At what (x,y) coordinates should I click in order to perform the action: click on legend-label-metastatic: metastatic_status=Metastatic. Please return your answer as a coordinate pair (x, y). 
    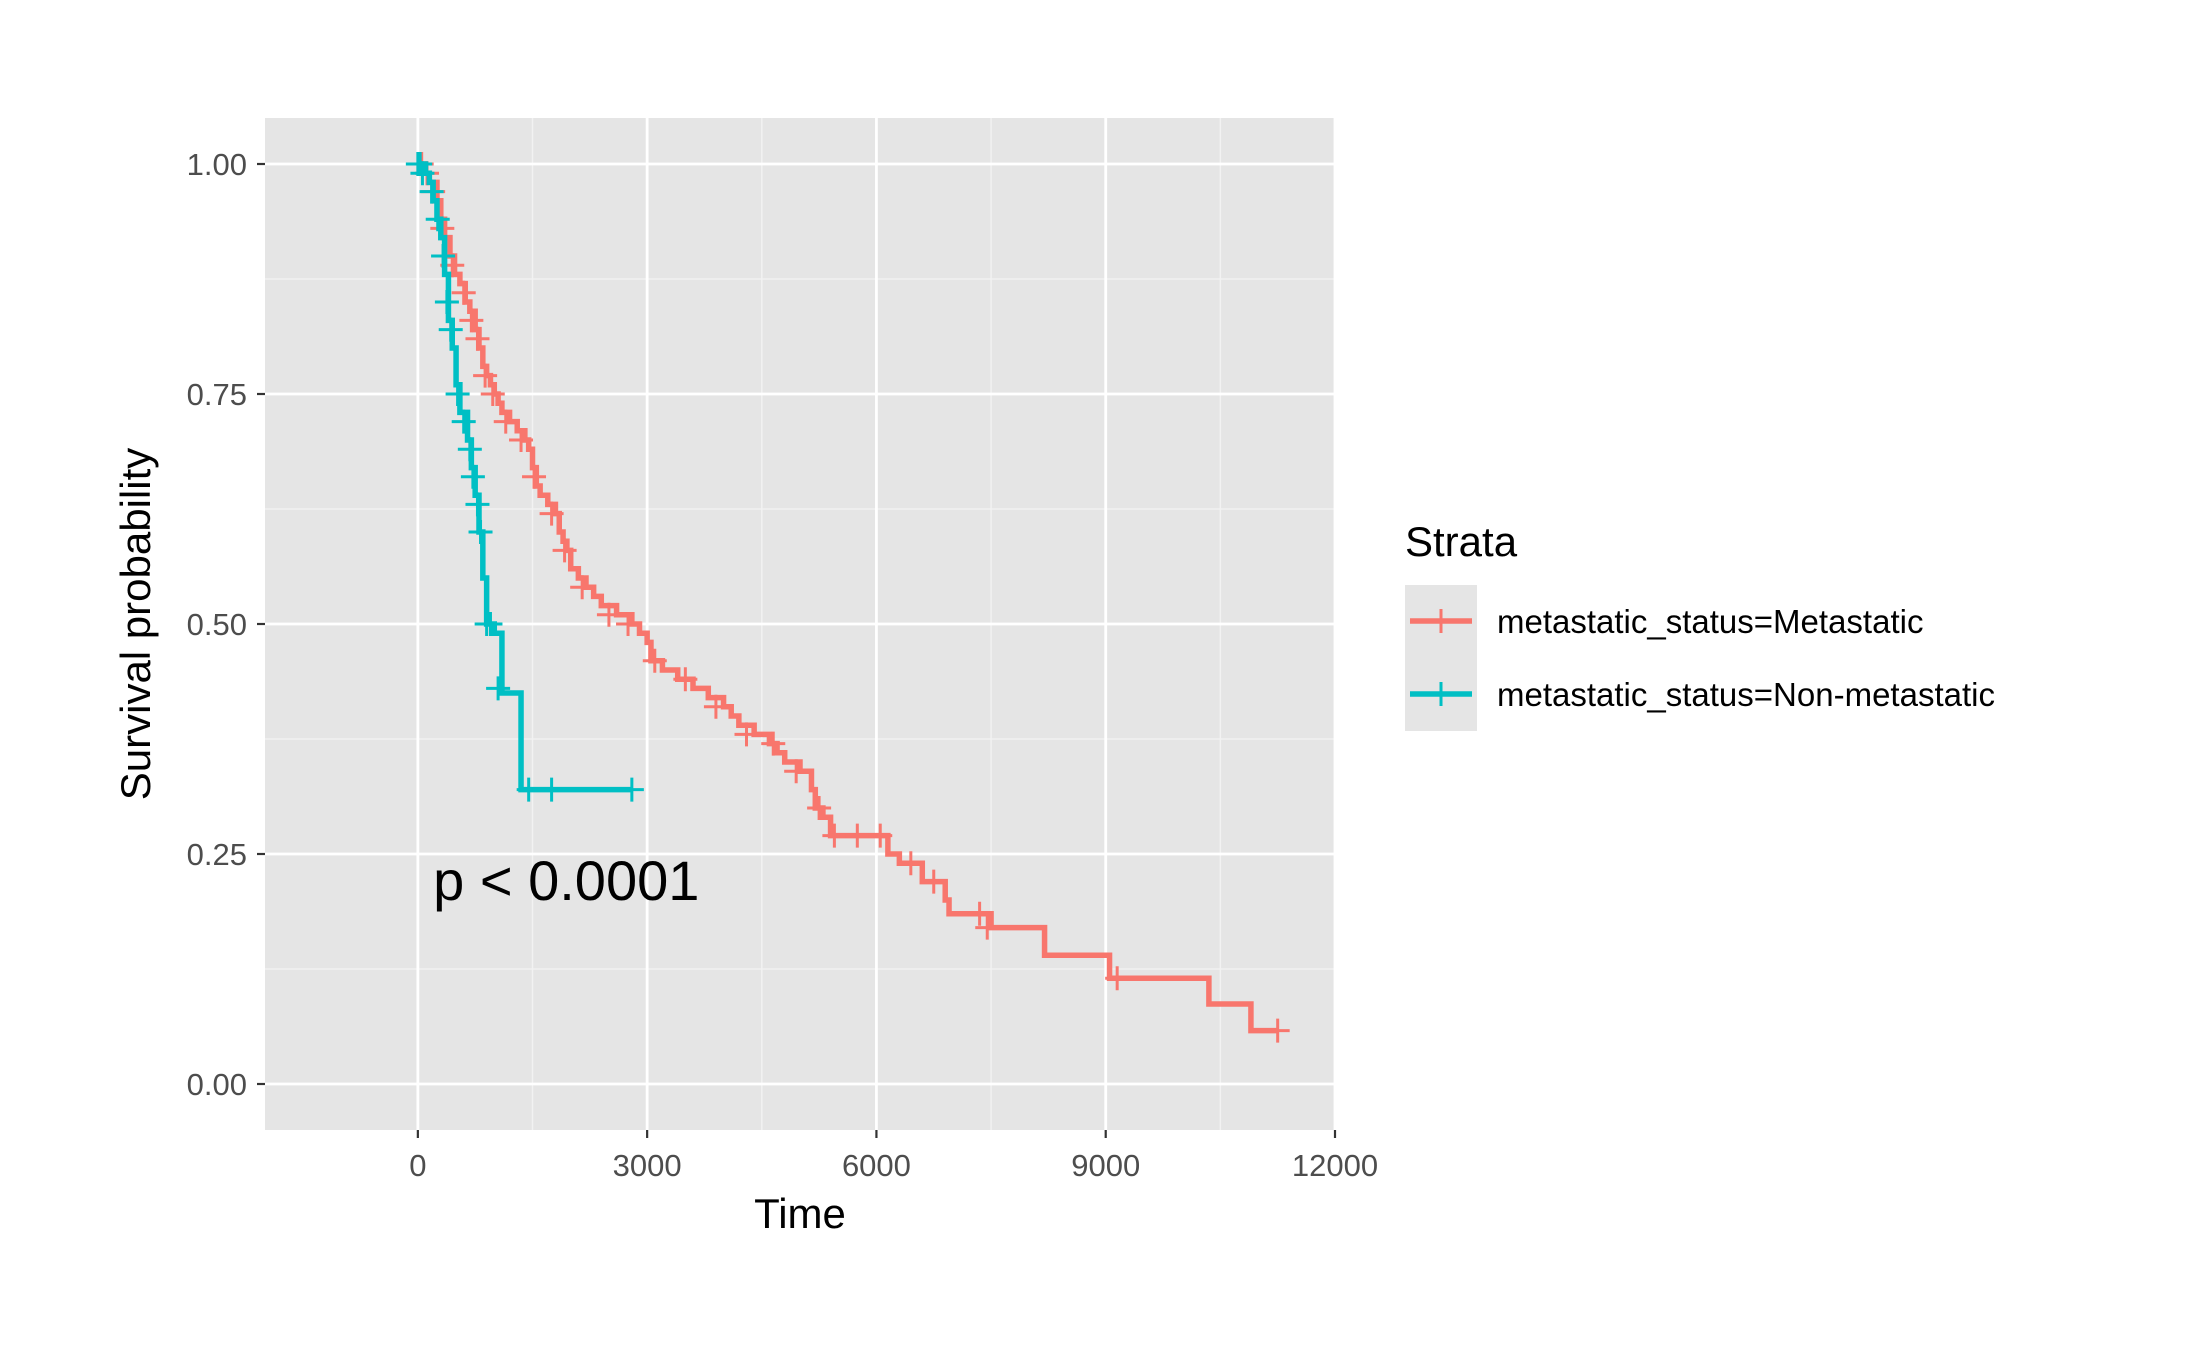
    Looking at the image, I should click on (1710, 621).